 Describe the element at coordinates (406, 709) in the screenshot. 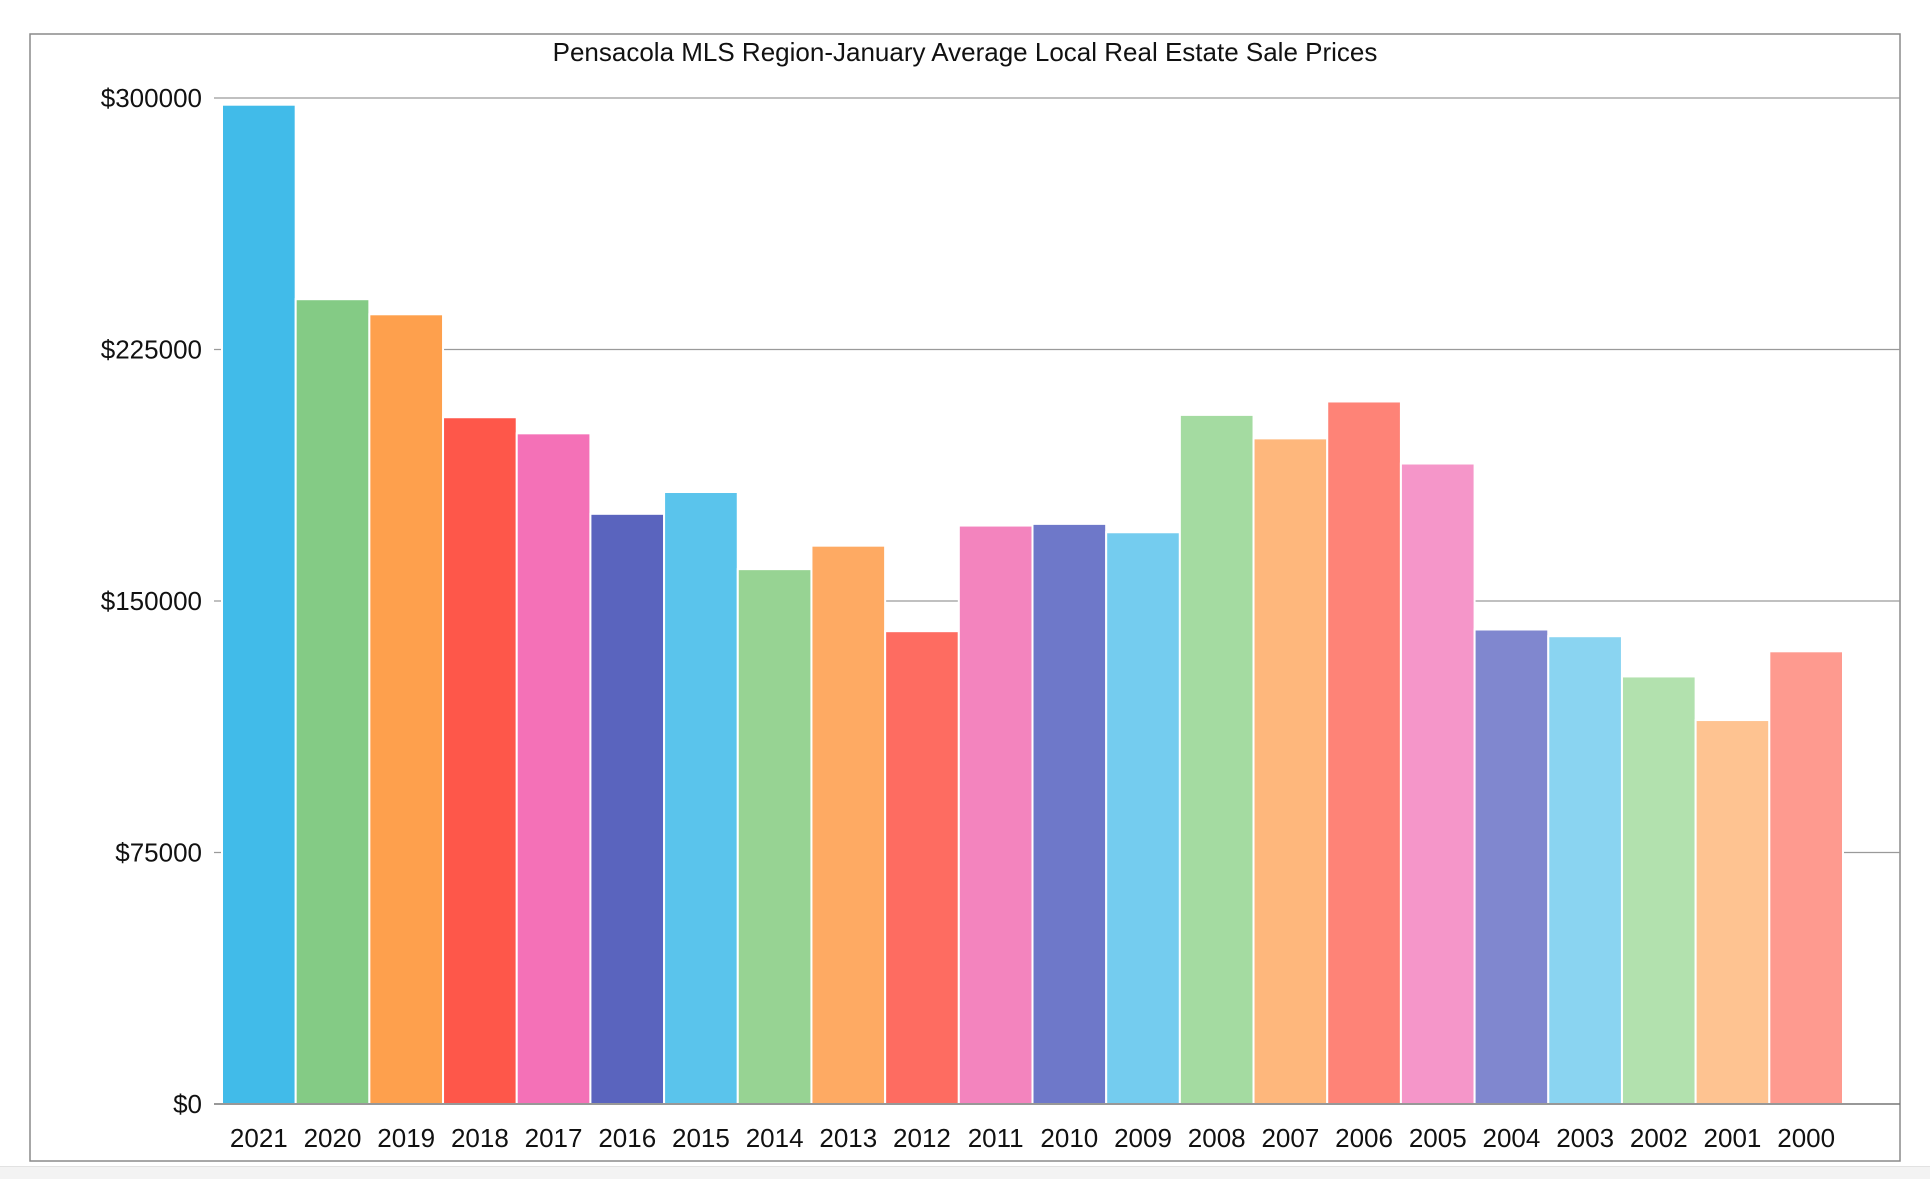

I see `bar-2019` at that location.